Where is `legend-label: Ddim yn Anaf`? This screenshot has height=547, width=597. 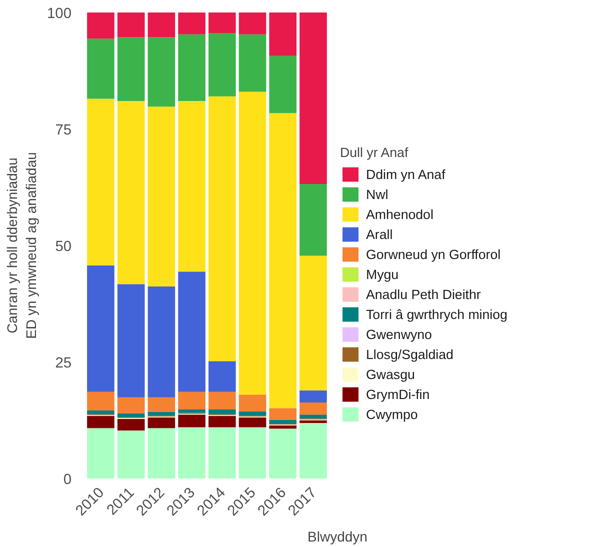
legend-label: Ddim yn Anaf is located at coordinates (406, 174).